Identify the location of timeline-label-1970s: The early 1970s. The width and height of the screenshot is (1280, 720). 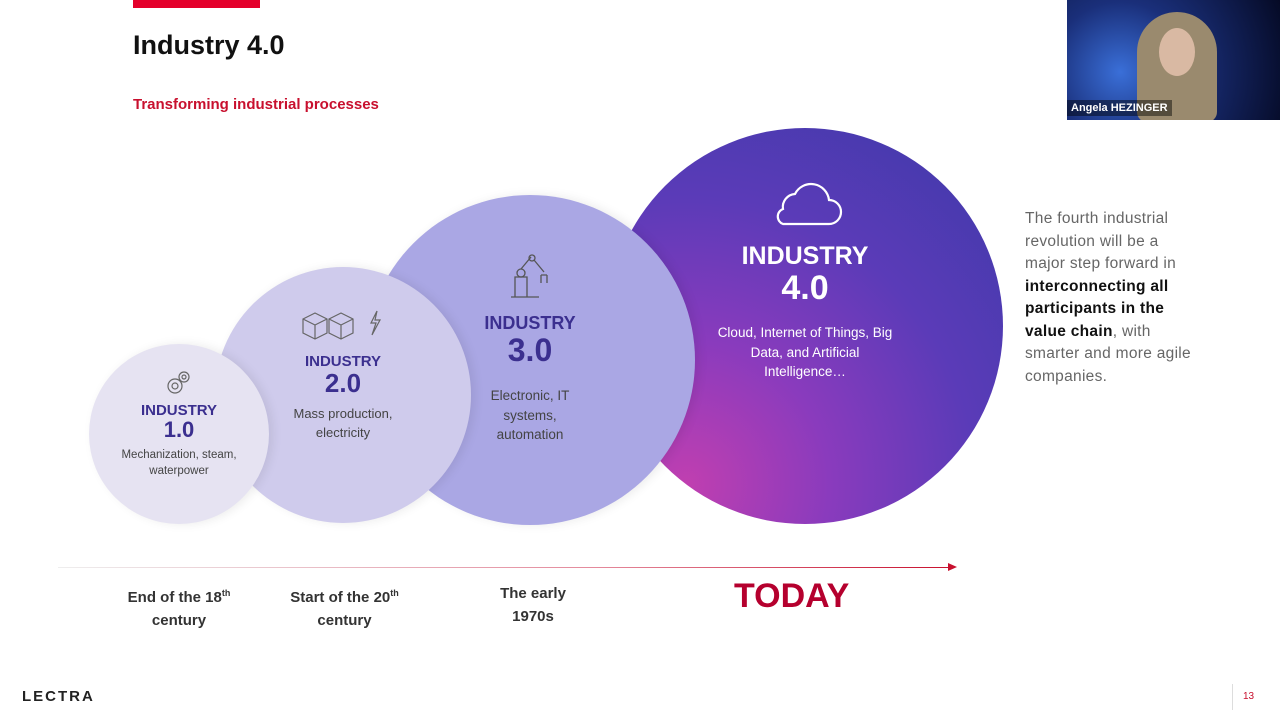
(533, 605).